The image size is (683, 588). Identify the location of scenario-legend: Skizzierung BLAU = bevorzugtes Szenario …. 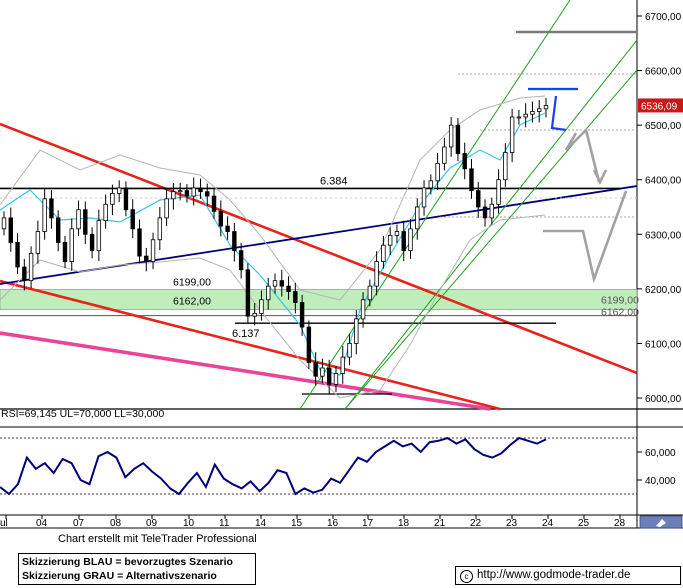
(137, 569).